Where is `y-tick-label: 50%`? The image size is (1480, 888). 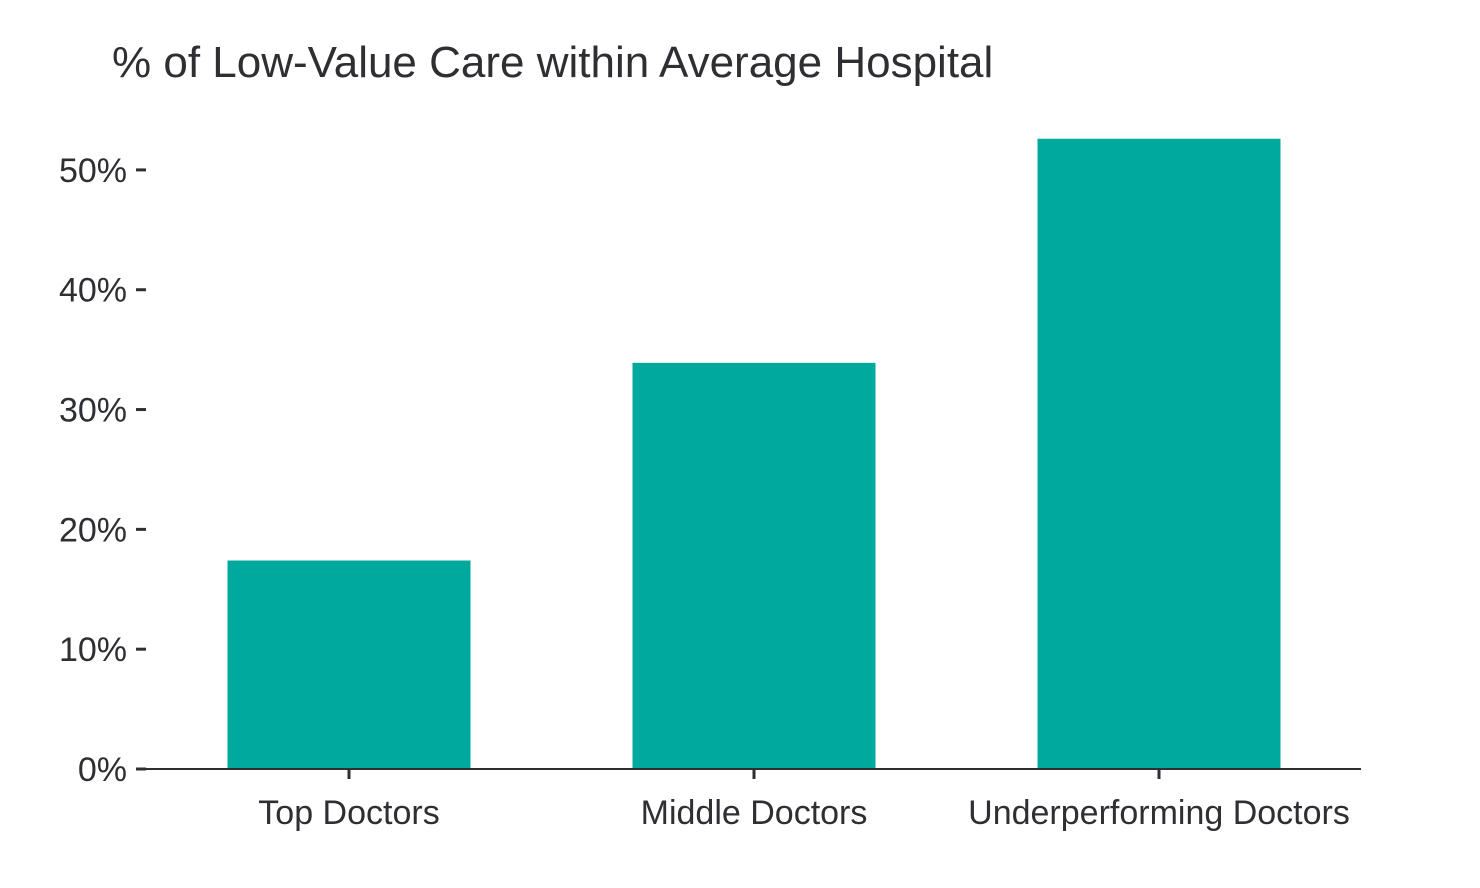
y-tick-label: 50% is located at coordinates (93, 171).